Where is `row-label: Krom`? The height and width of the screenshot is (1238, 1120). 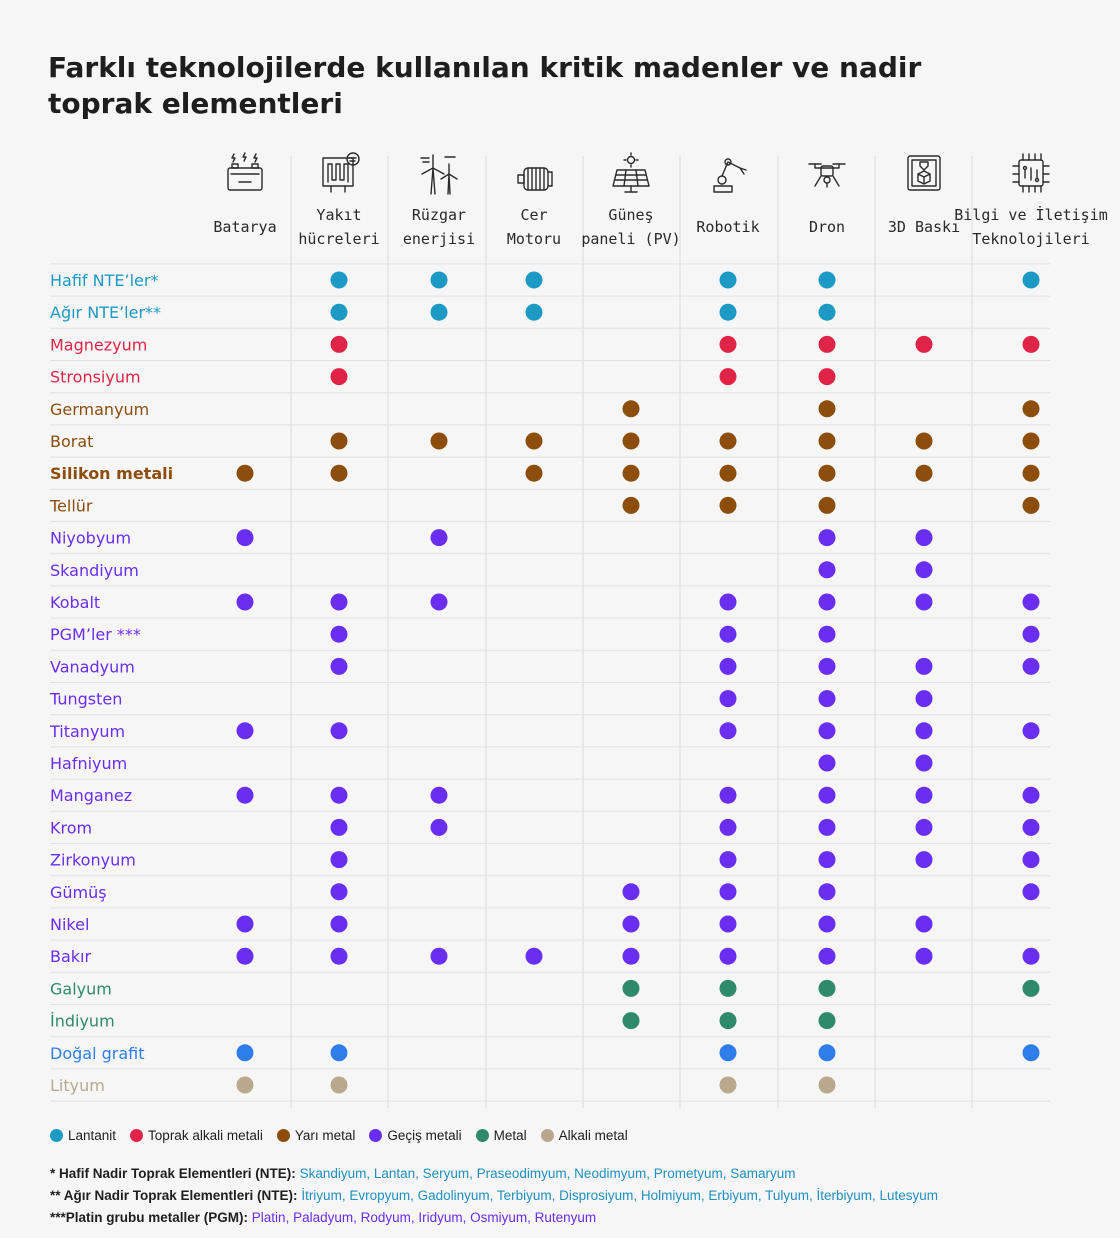
row-label: Krom is located at coordinates (71, 827).